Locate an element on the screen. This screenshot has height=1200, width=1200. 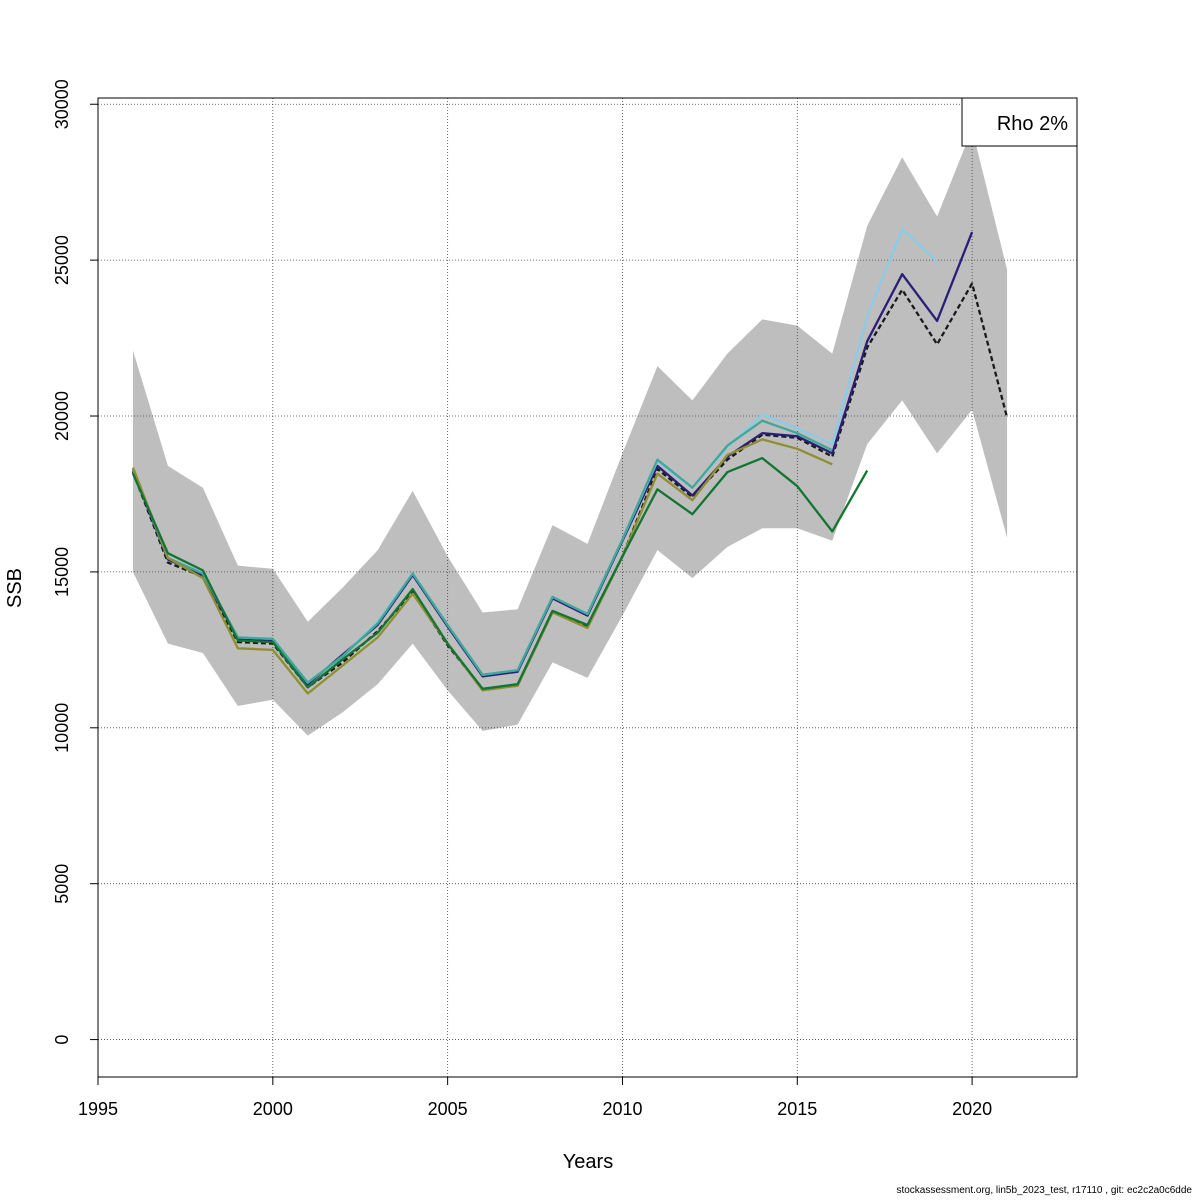
x-tick-label: 1995 is located at coordinates (98, 1109).